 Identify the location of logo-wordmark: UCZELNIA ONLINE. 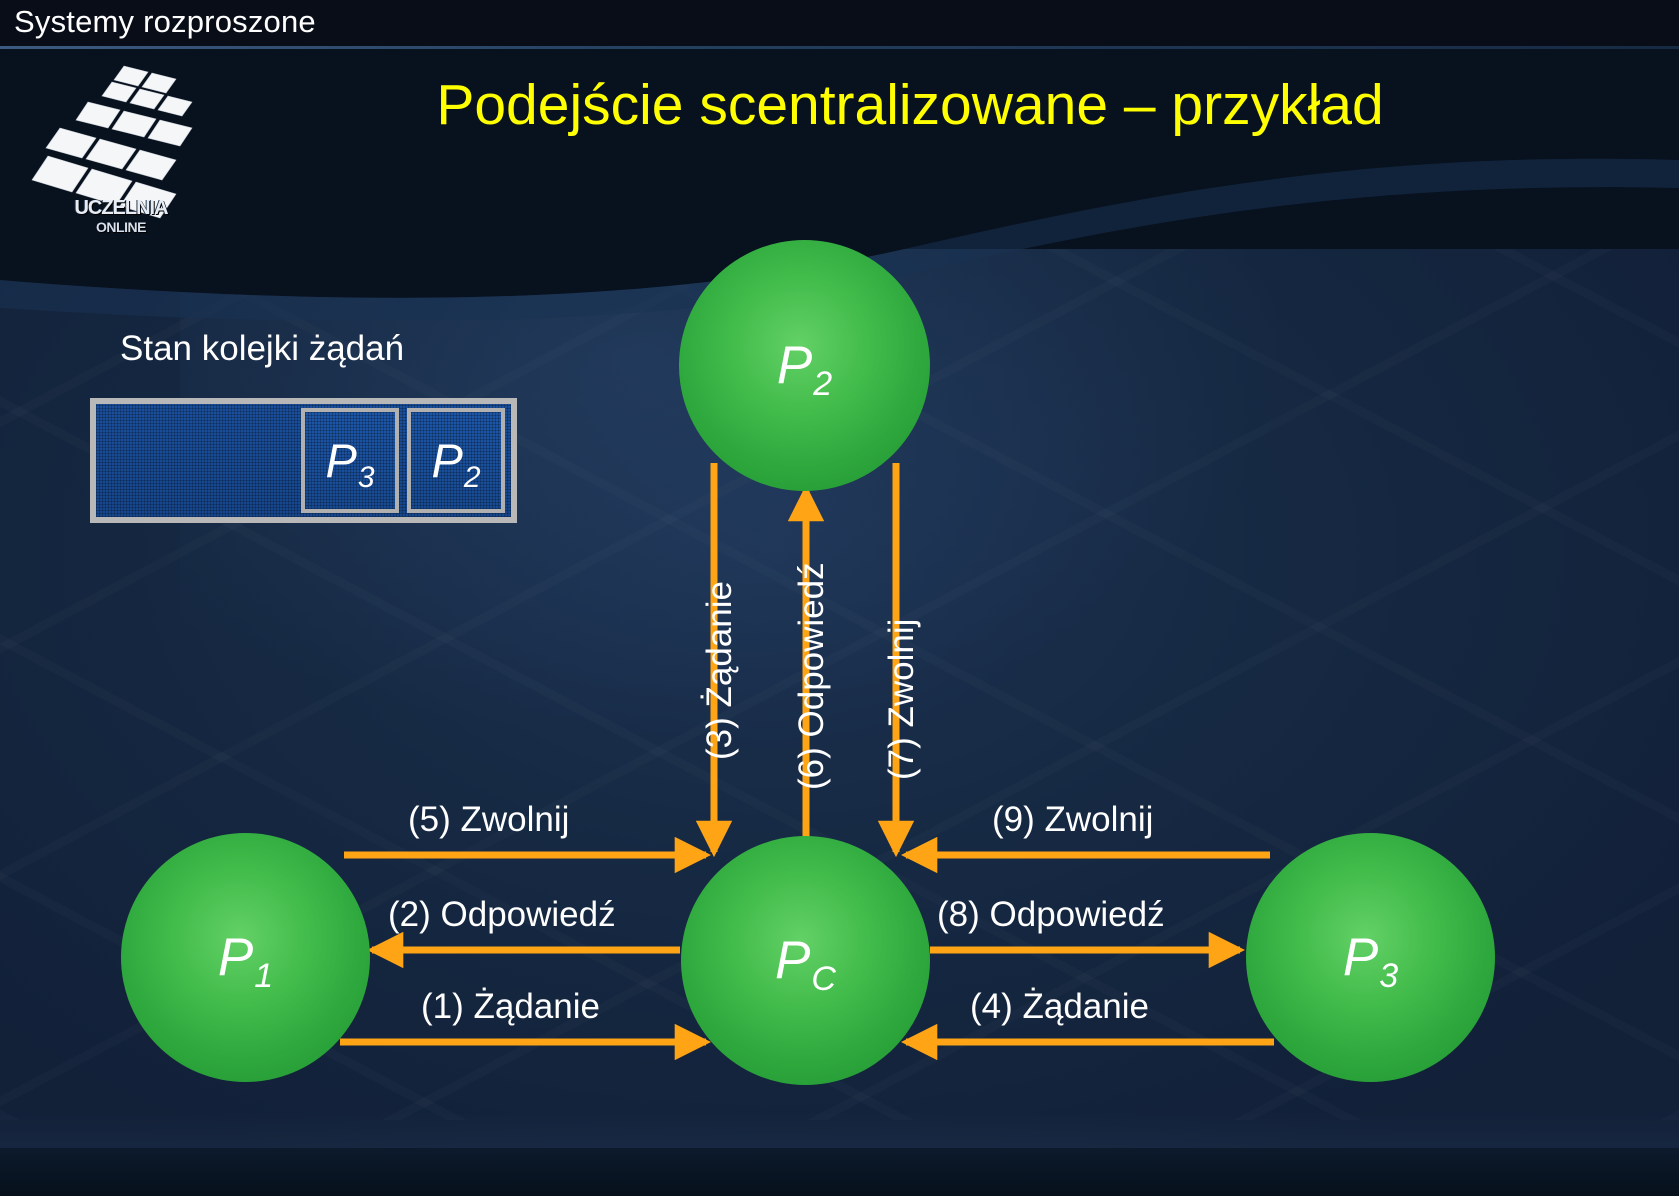
(121, 216).